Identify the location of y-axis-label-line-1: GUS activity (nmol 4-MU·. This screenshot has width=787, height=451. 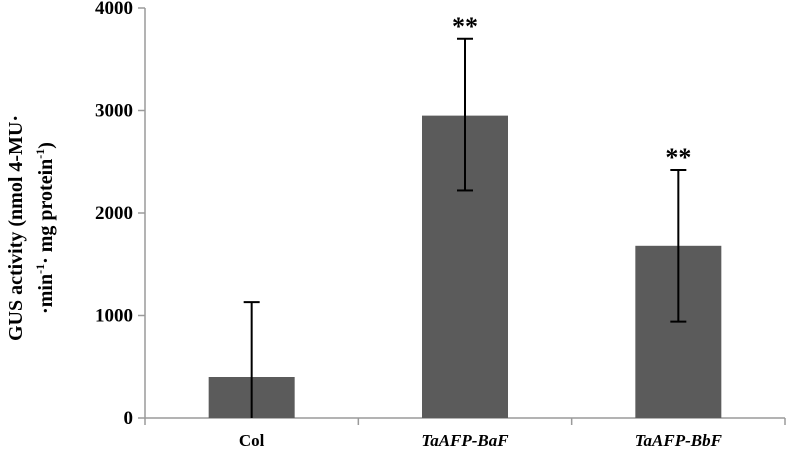
(16, 228).